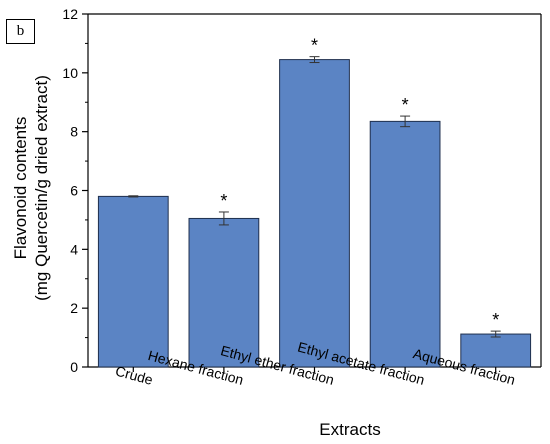 This screenshot has width=550, height=444. I want to click on y-tick-label: 10, so click(70, 73).